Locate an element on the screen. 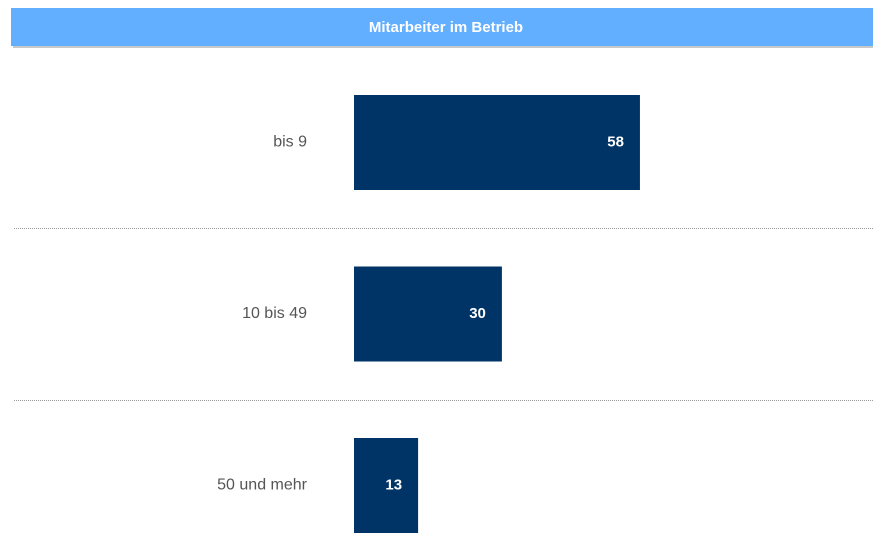 This screenshot has height=540, width=873. category-label: 50 und mehr is located at coordinates (262, 485).